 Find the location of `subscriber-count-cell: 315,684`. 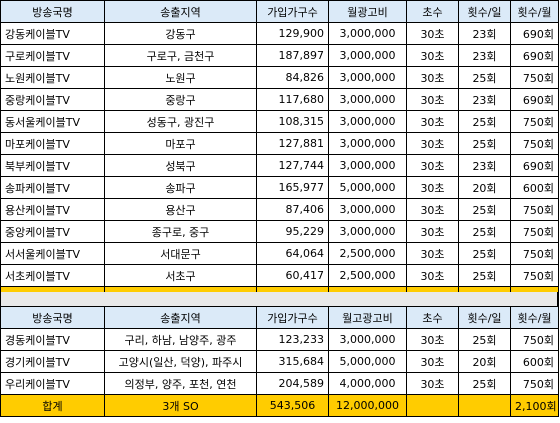

subscriber-count-cell: 315,684 is located at coordinates (292, 361).